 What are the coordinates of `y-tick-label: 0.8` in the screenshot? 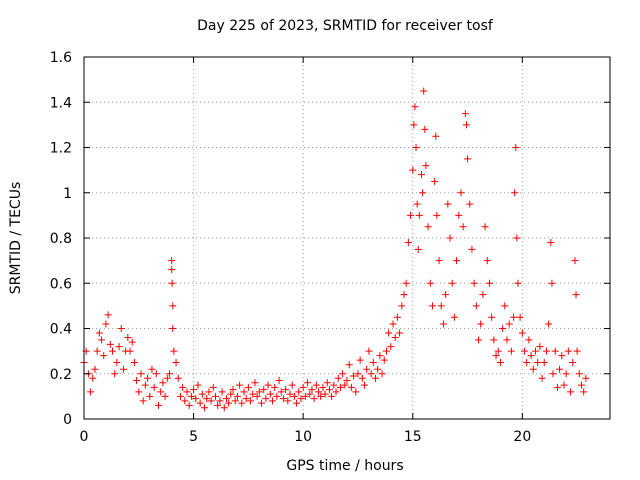 It's located at (61, 239).